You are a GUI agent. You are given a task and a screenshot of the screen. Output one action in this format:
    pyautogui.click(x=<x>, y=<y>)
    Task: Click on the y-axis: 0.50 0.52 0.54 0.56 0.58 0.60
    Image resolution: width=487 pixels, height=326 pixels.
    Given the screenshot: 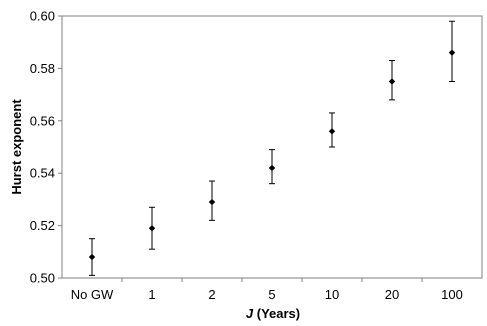 What is the action you would take?
    pyautogui.click(x=46, y=147)
    